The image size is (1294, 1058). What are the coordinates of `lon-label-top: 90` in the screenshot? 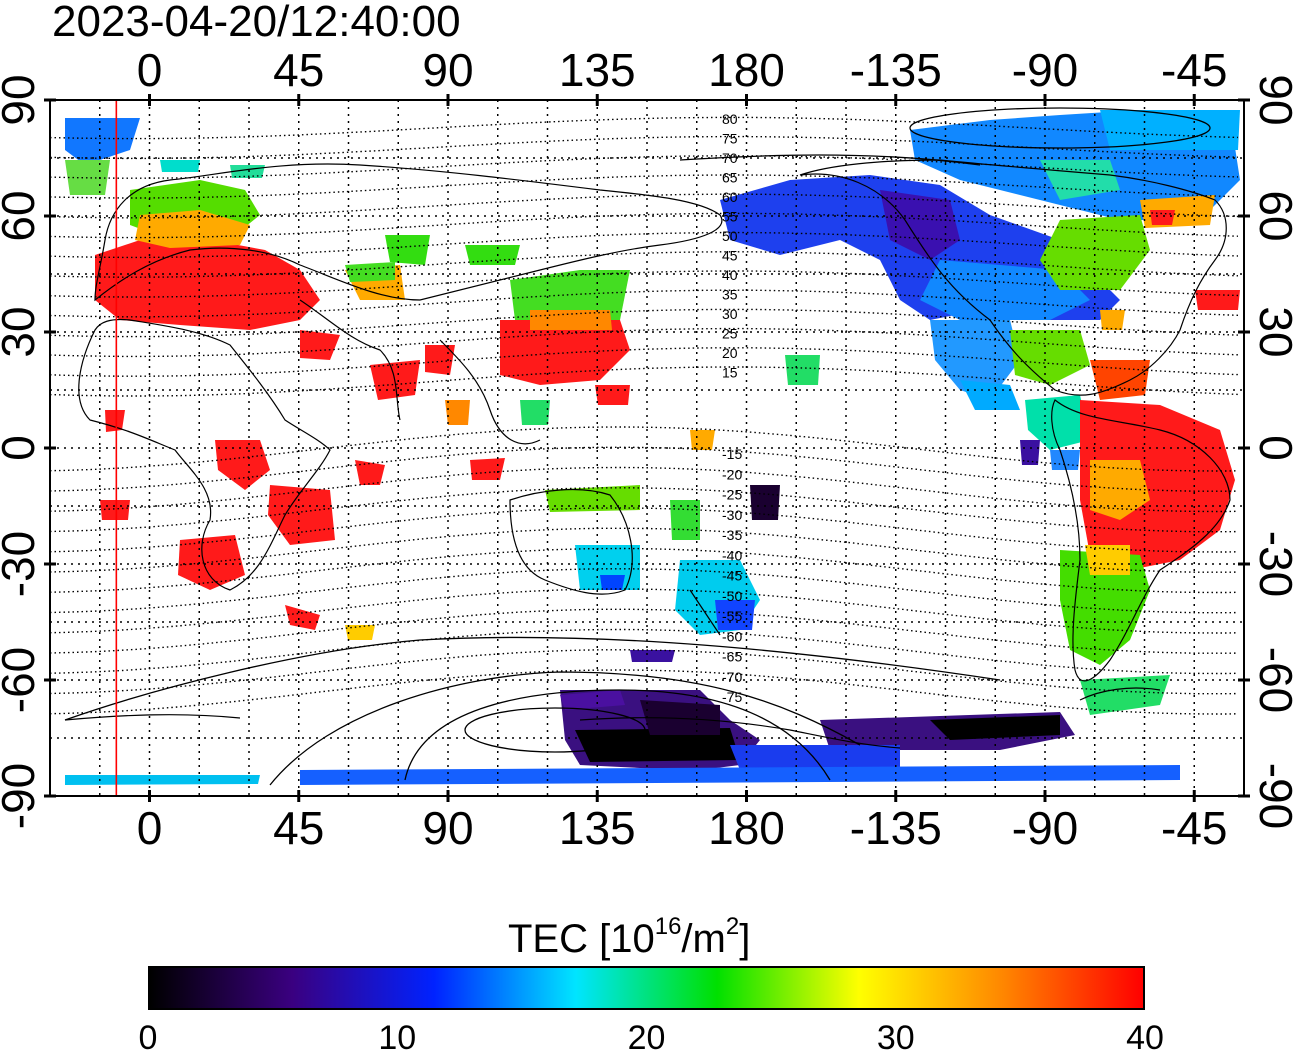 It's located at (447, 70).